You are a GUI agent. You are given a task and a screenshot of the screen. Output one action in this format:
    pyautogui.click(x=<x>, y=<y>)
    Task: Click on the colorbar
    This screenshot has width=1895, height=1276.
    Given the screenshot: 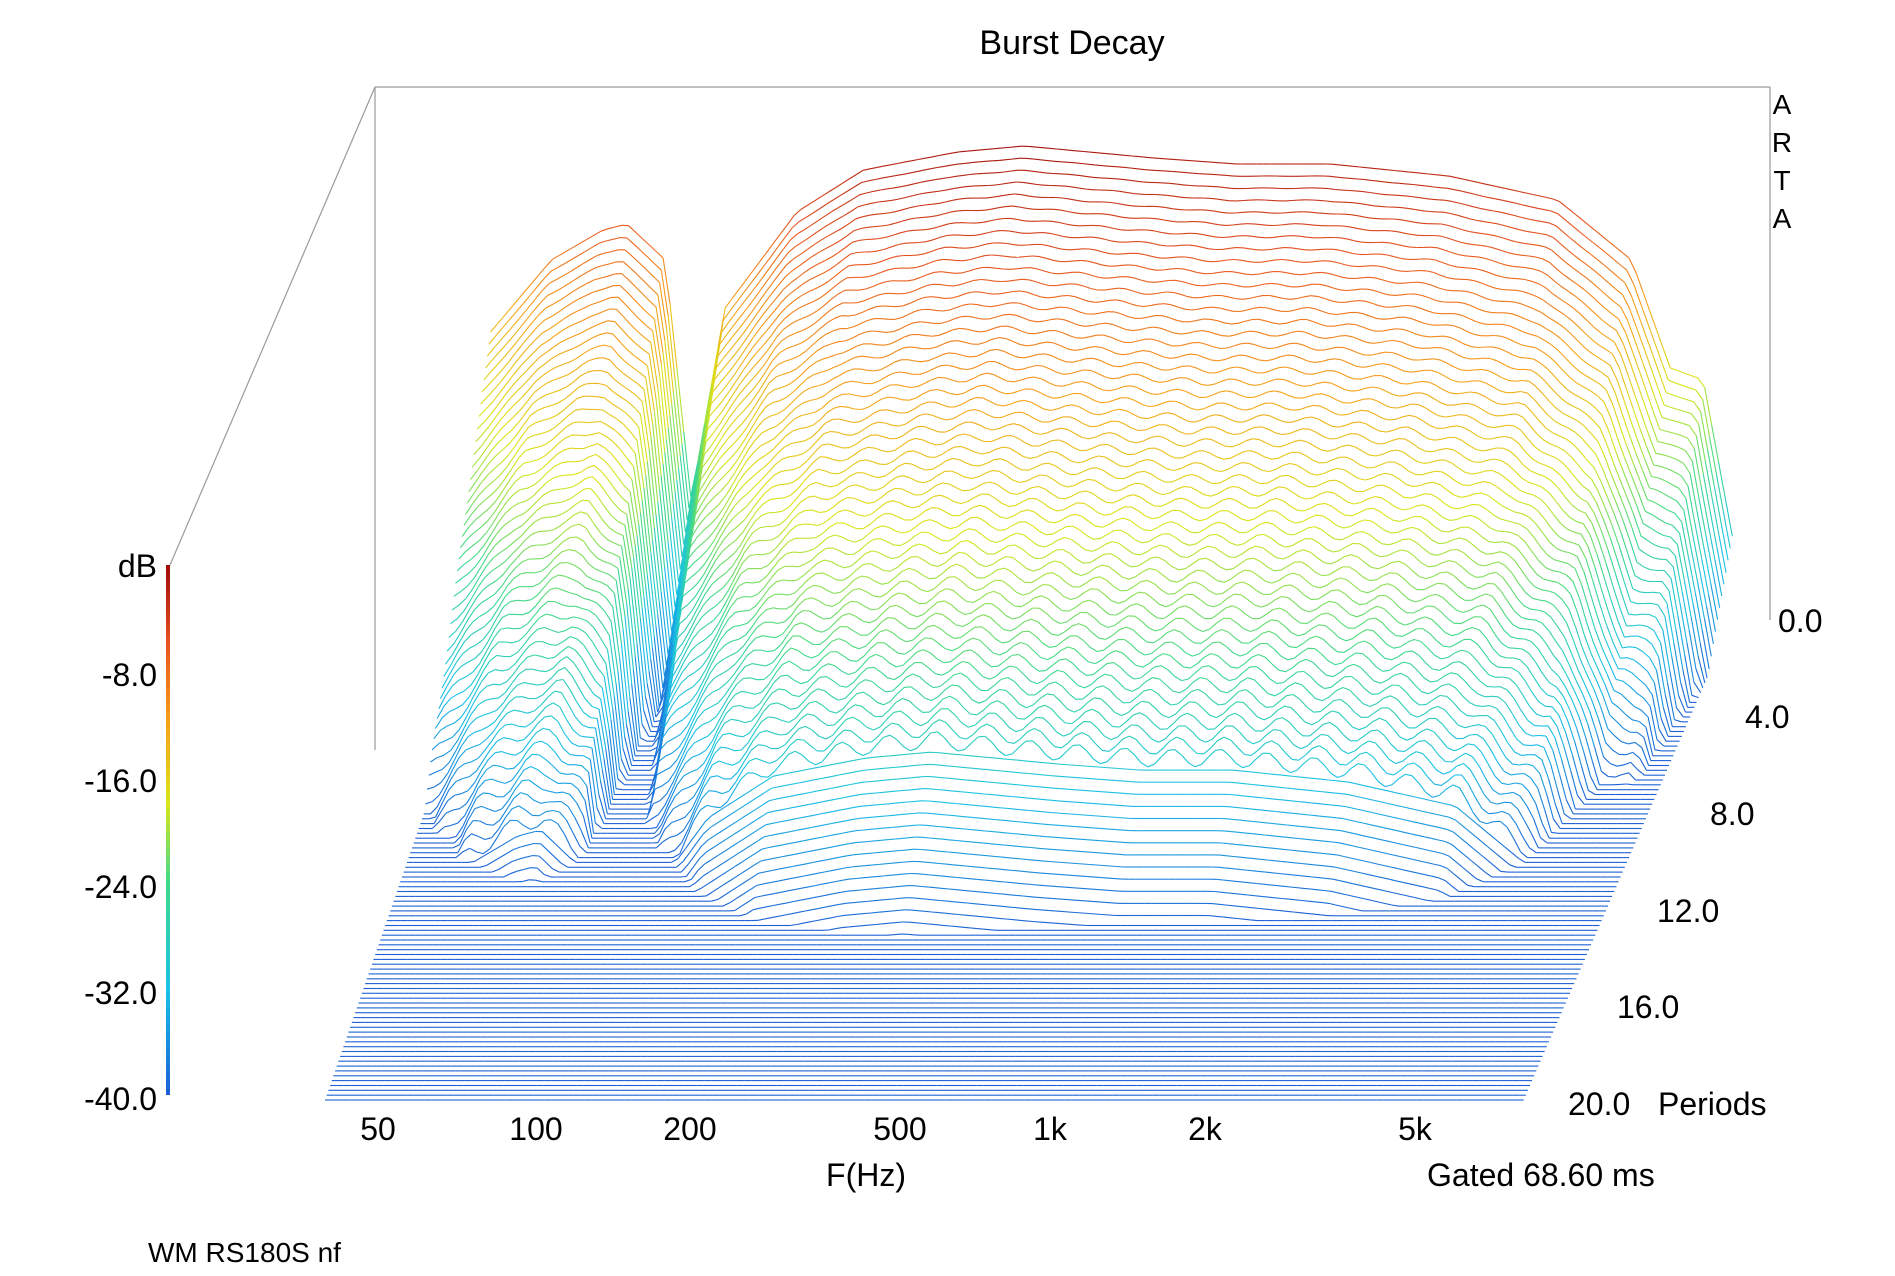 What is the action you would take?
    pyautogui.click(x=168, y=830)
    